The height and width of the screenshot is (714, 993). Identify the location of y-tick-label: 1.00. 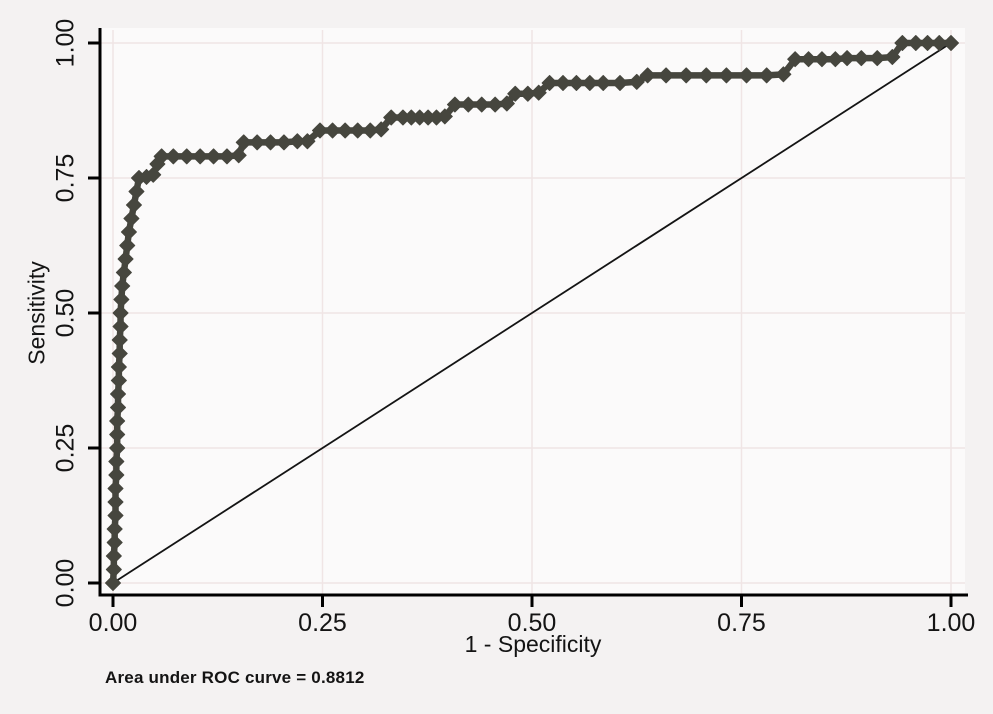
(65, 43).